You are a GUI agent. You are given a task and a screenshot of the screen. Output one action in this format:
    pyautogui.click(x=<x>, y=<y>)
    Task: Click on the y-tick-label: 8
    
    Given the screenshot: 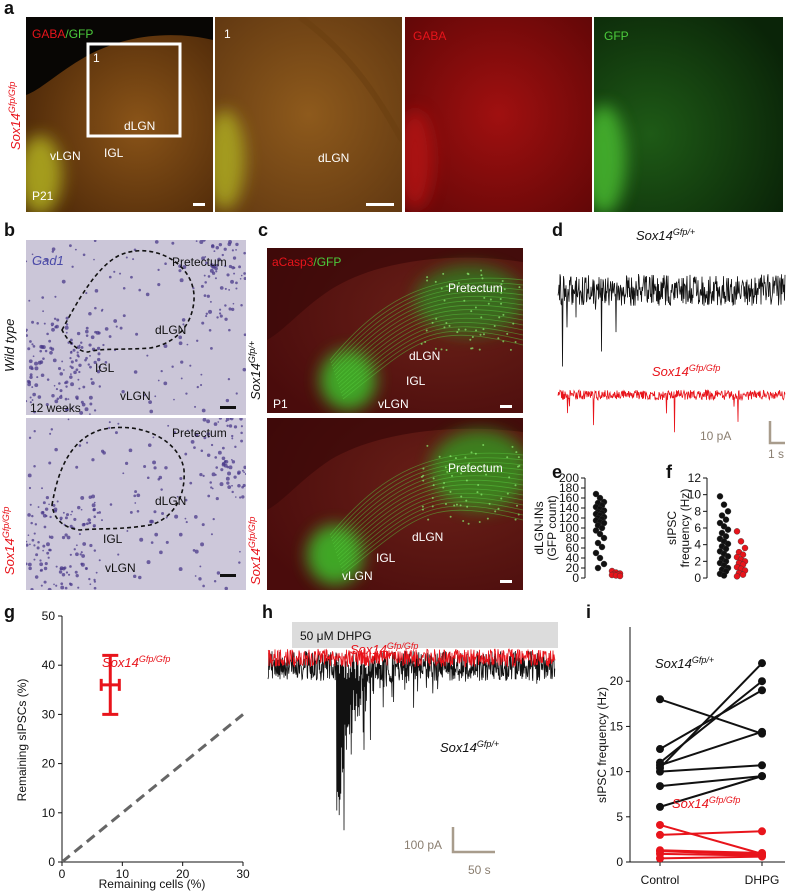 What is the action you would take?
    pyautogui.click(x=697, y=511)
    